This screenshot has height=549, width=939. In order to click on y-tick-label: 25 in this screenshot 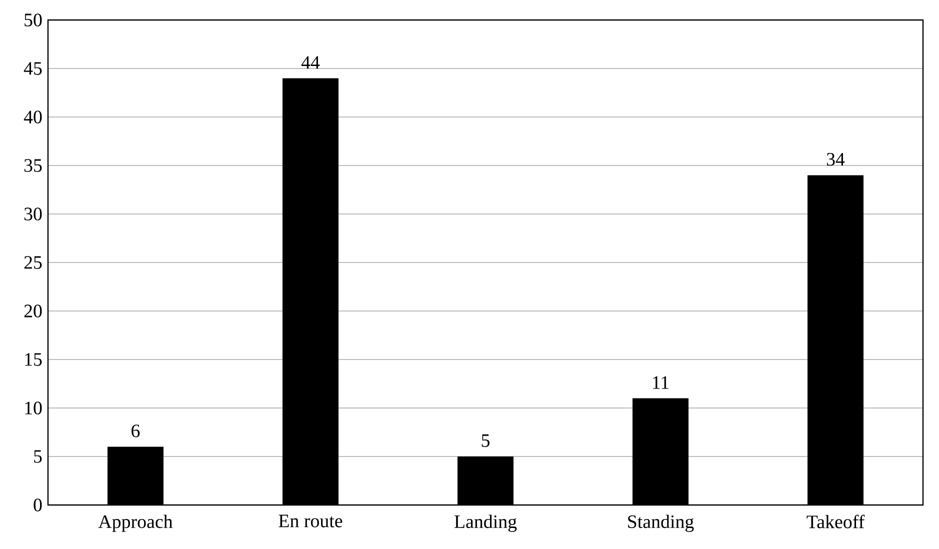, I will do `click(33, 262)`.